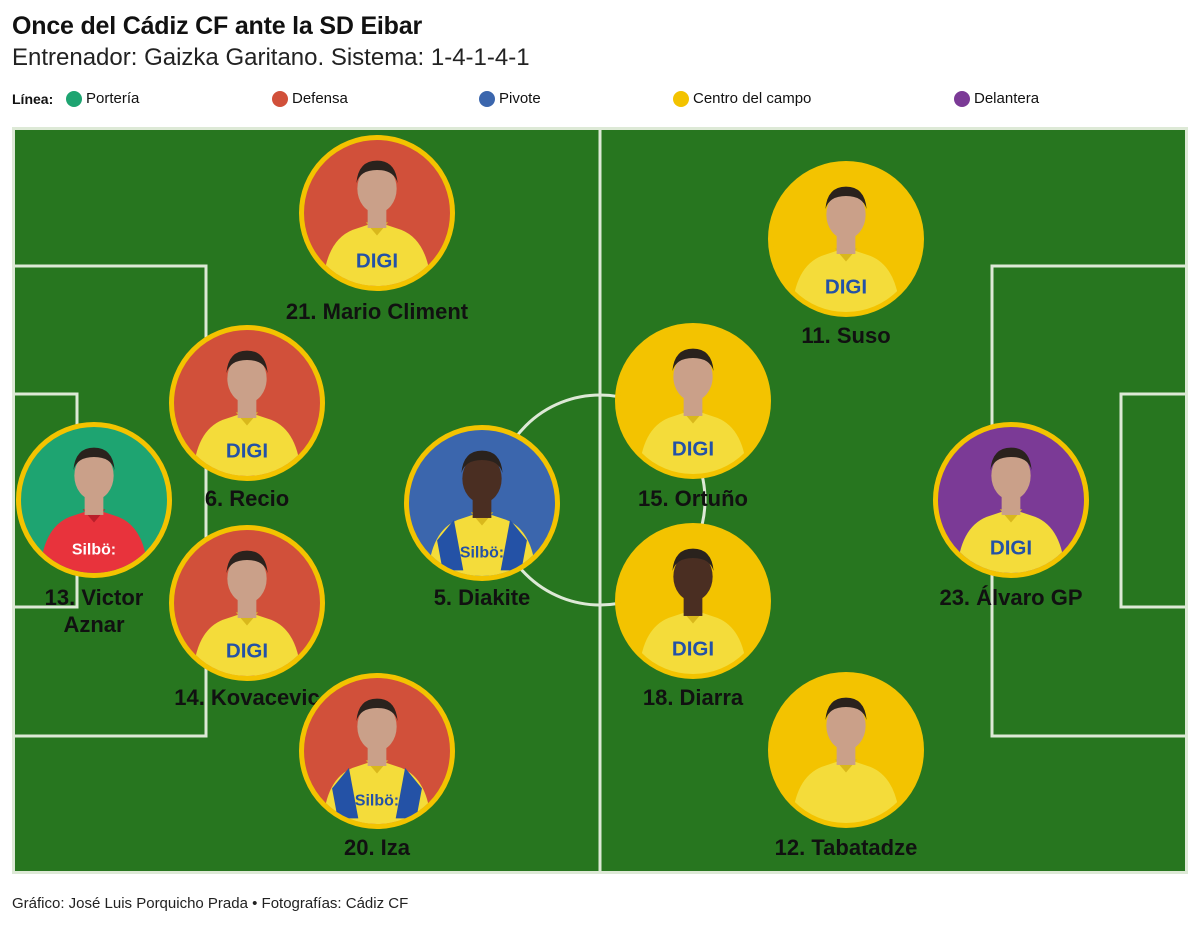  What do you see at coordinates (846, 760) in the screenshot?
I see `player-photo-icon` at bounding box center [846, 760].